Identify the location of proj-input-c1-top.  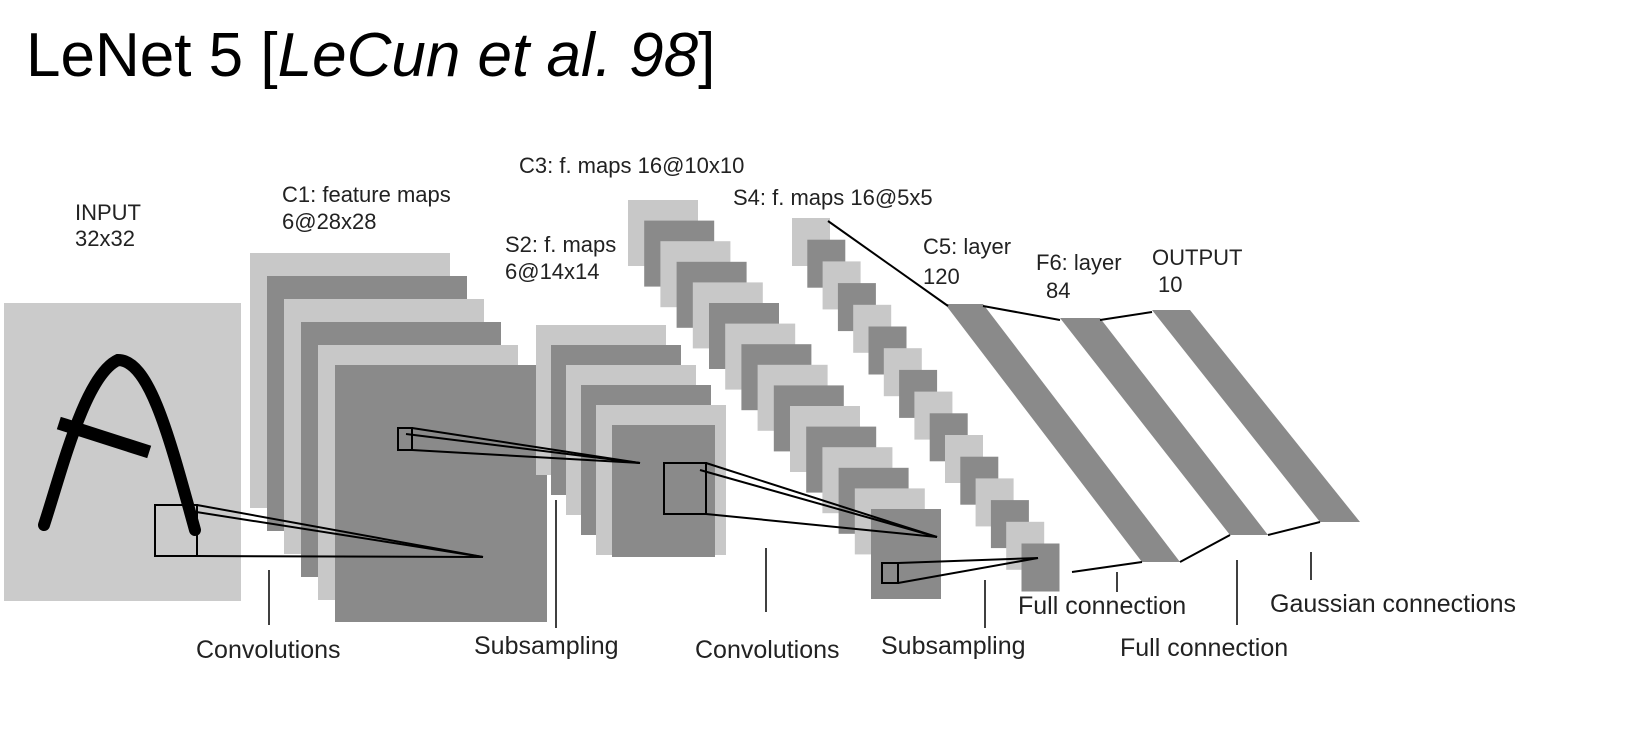
(340, 531).